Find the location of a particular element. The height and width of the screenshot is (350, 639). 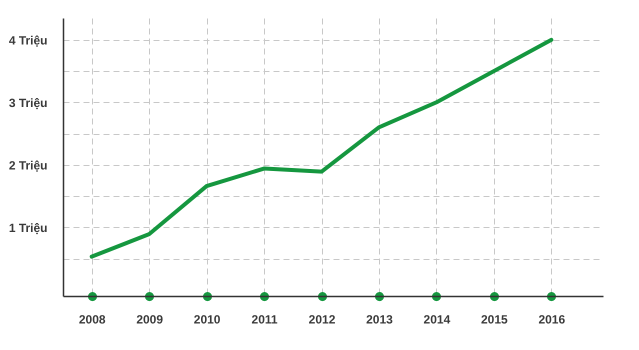

x-tick-label: 2014 is located at coordinates (437, 319).